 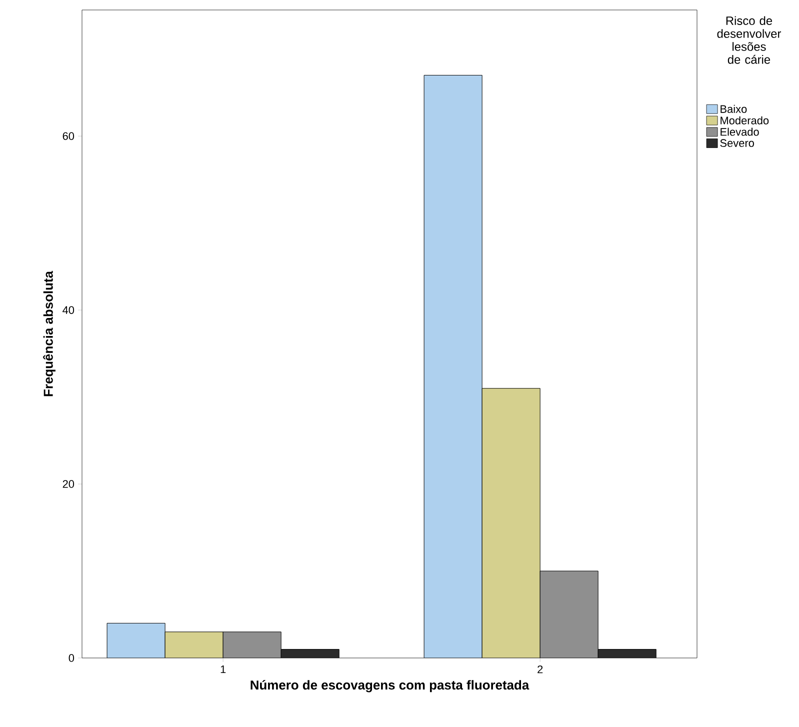 What do you see at coordinates (749, 40) in the screenshot?
I see `legend-title: Risco de desenvolver lesões de cárie` at bounding box center [749, 40].